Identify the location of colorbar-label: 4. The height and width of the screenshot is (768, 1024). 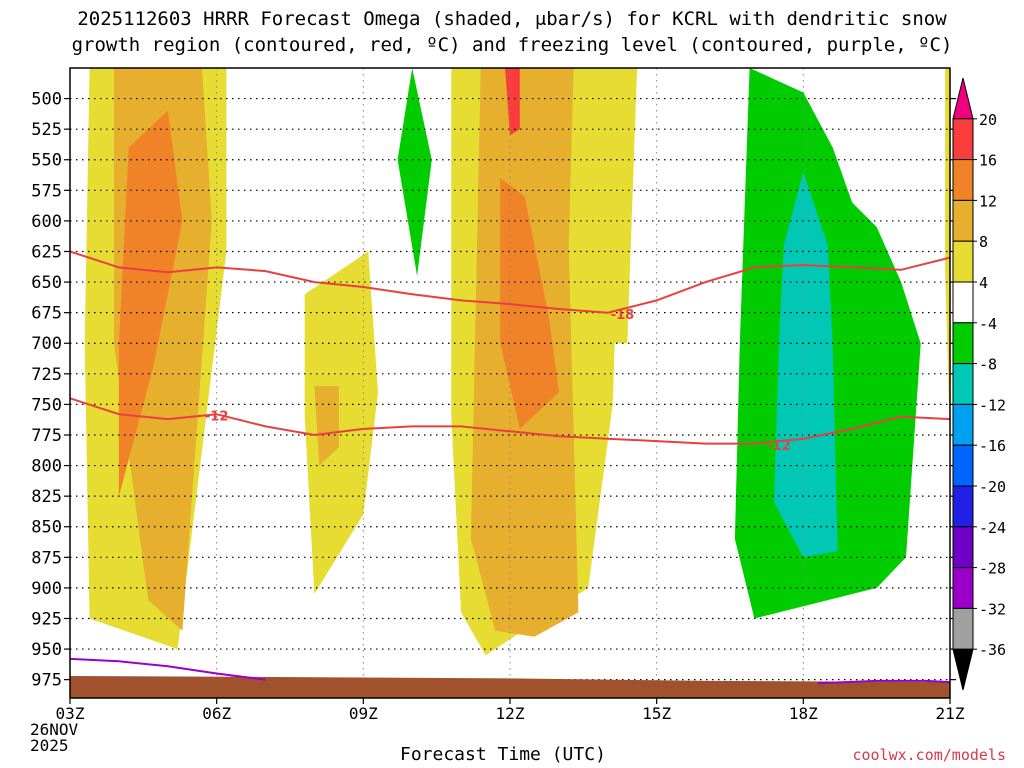
(983, 283).